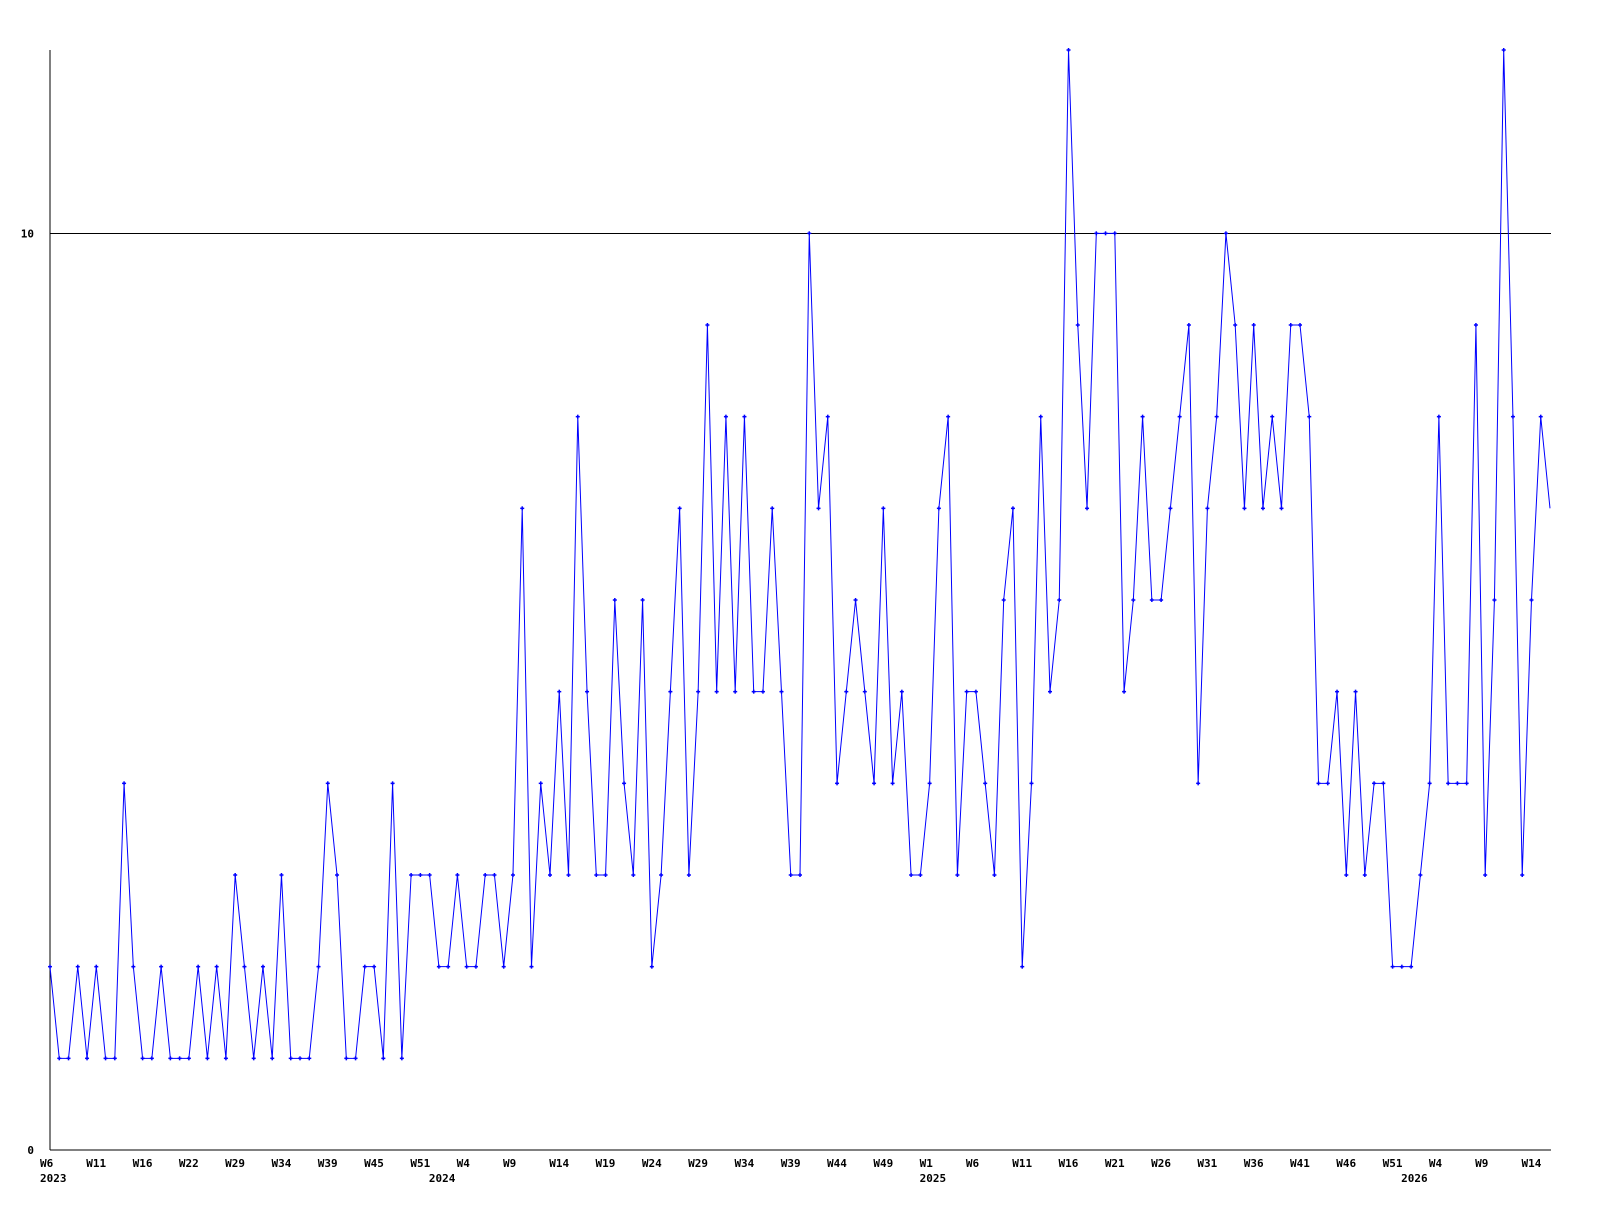  I want to click on y-tick-label: 0, so click(30, 1150).